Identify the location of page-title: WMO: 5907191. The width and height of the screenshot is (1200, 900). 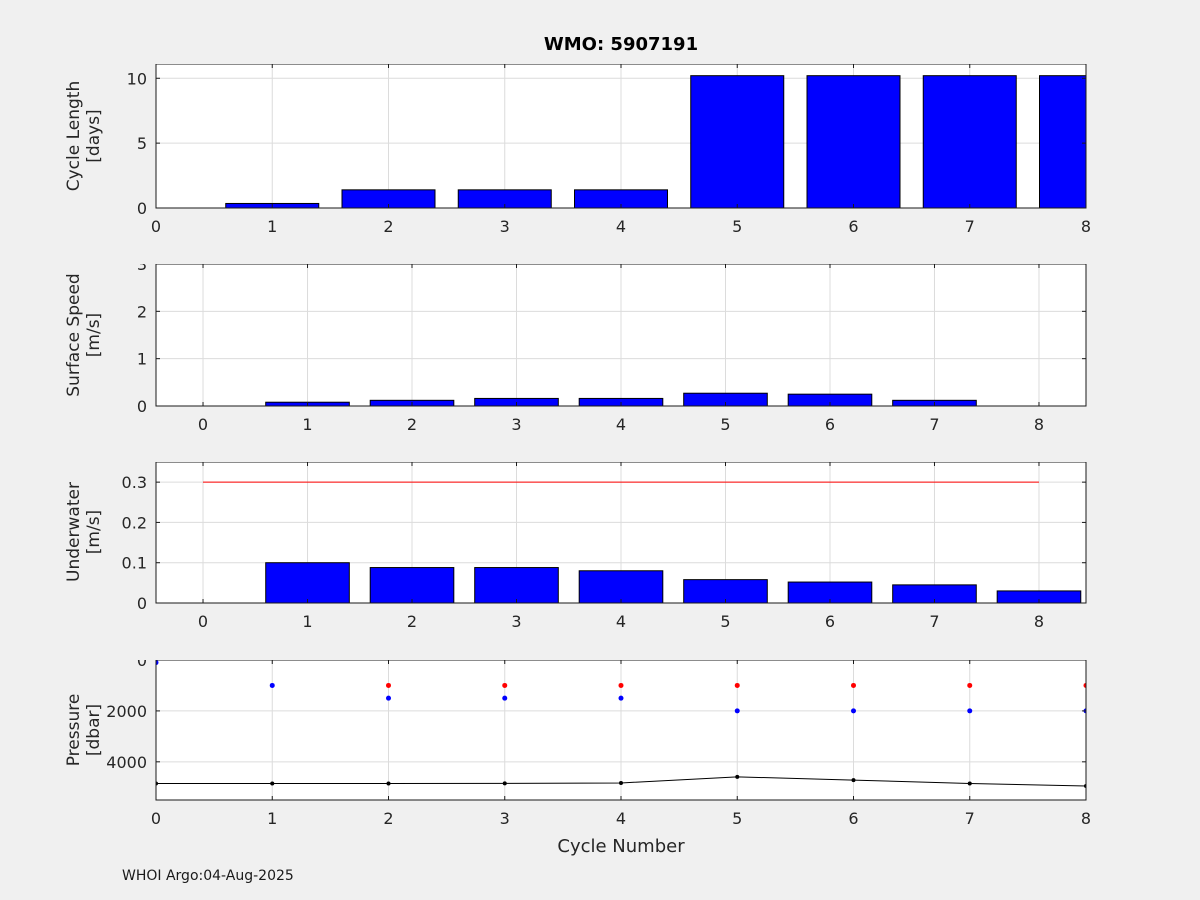
(621, 44).